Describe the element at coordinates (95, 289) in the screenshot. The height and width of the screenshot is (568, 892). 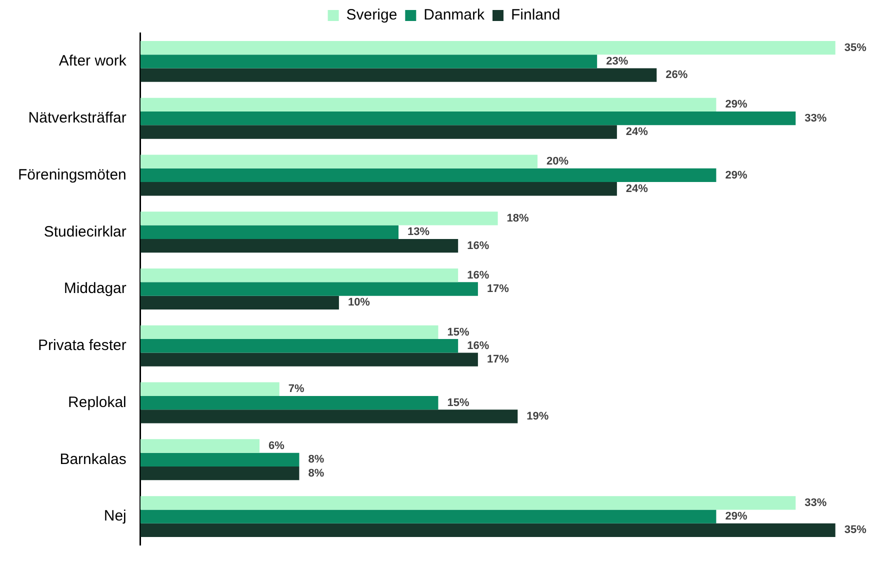
I see `y-tick-label: Middagar` at that location.